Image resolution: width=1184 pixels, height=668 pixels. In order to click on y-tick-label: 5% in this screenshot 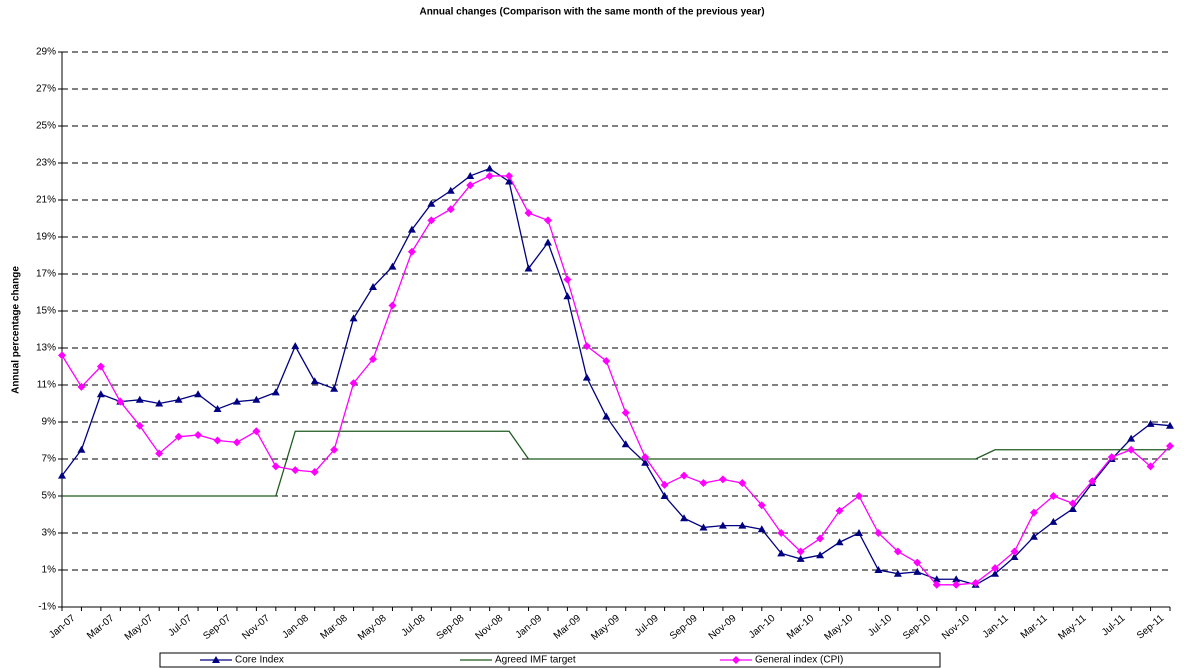, I will do `click(49, 496)`.